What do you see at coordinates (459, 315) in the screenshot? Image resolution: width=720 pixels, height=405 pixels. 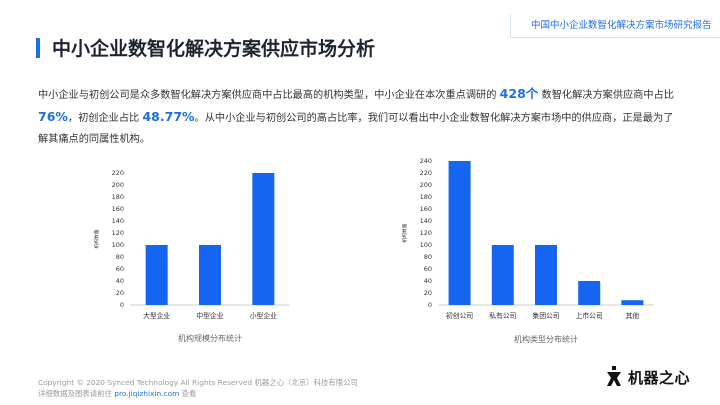 I see `category-label: 初创公司` at bounding box center [459, 315].